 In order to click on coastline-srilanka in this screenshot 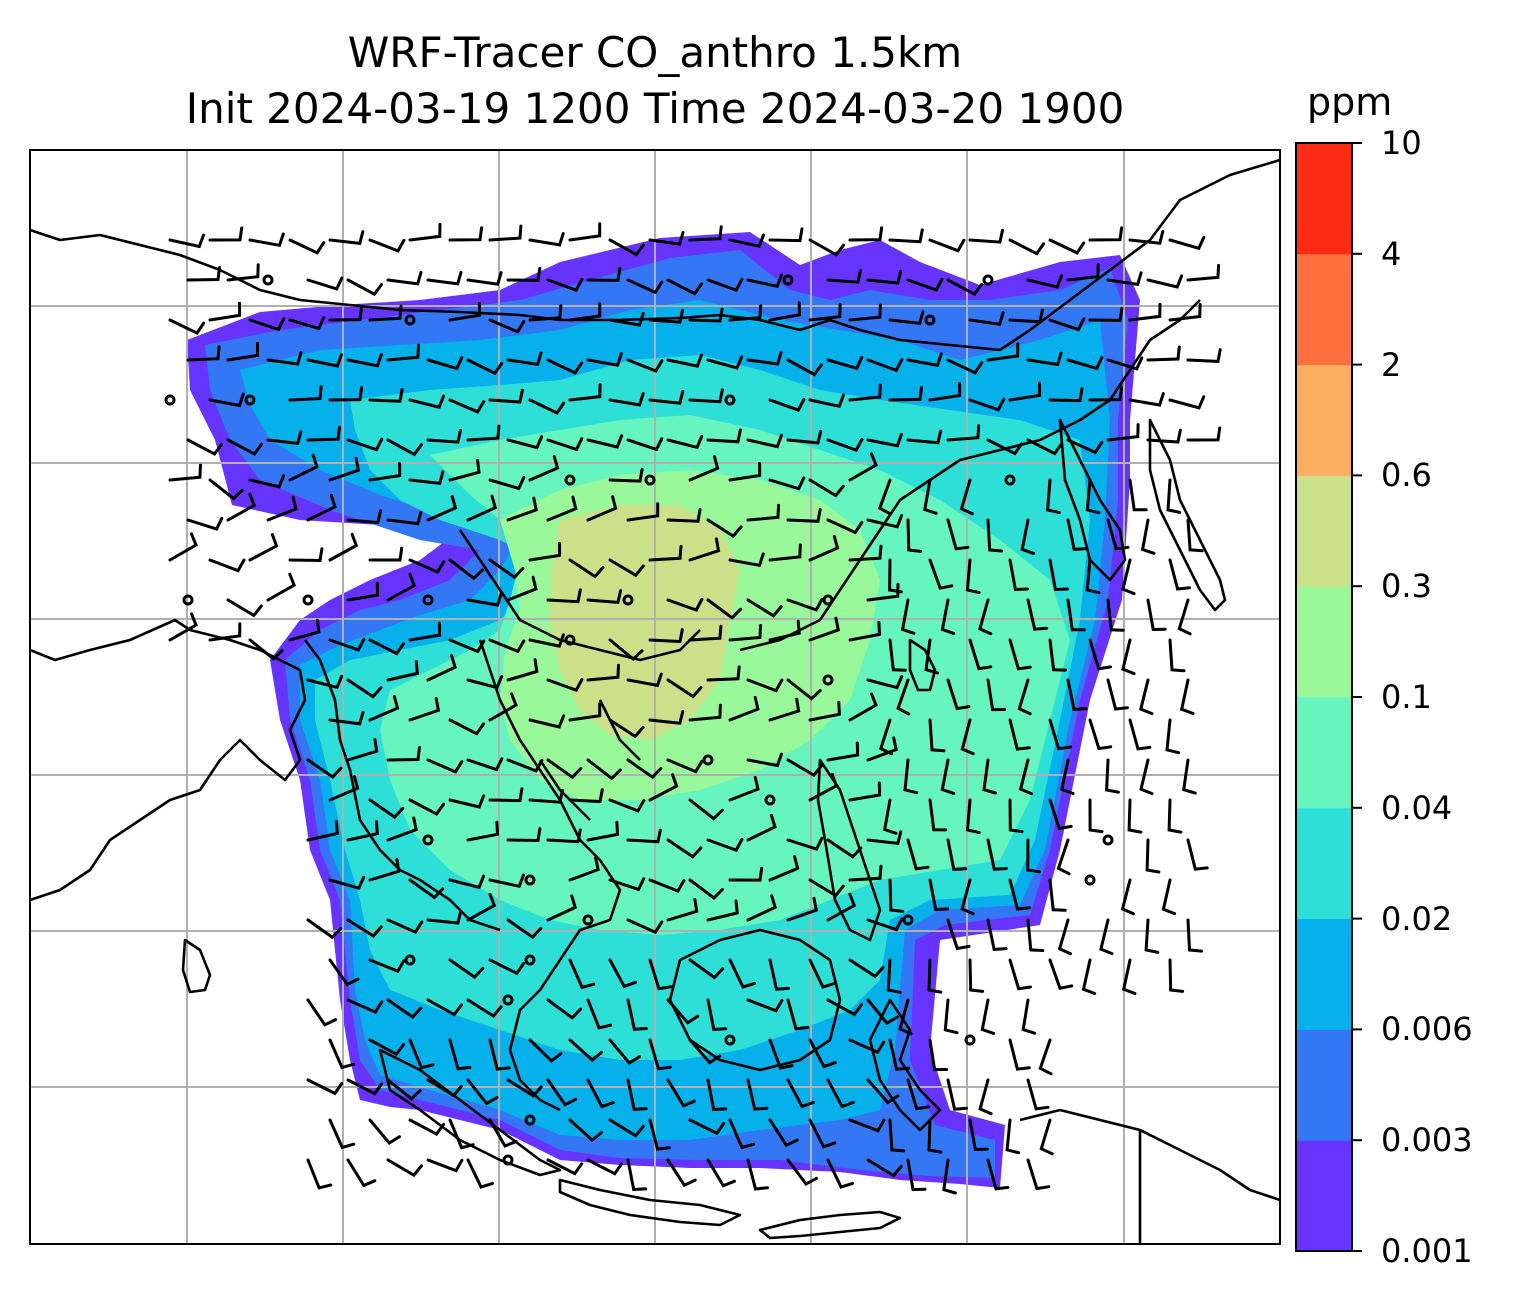, I will do `click(196, 966)`.